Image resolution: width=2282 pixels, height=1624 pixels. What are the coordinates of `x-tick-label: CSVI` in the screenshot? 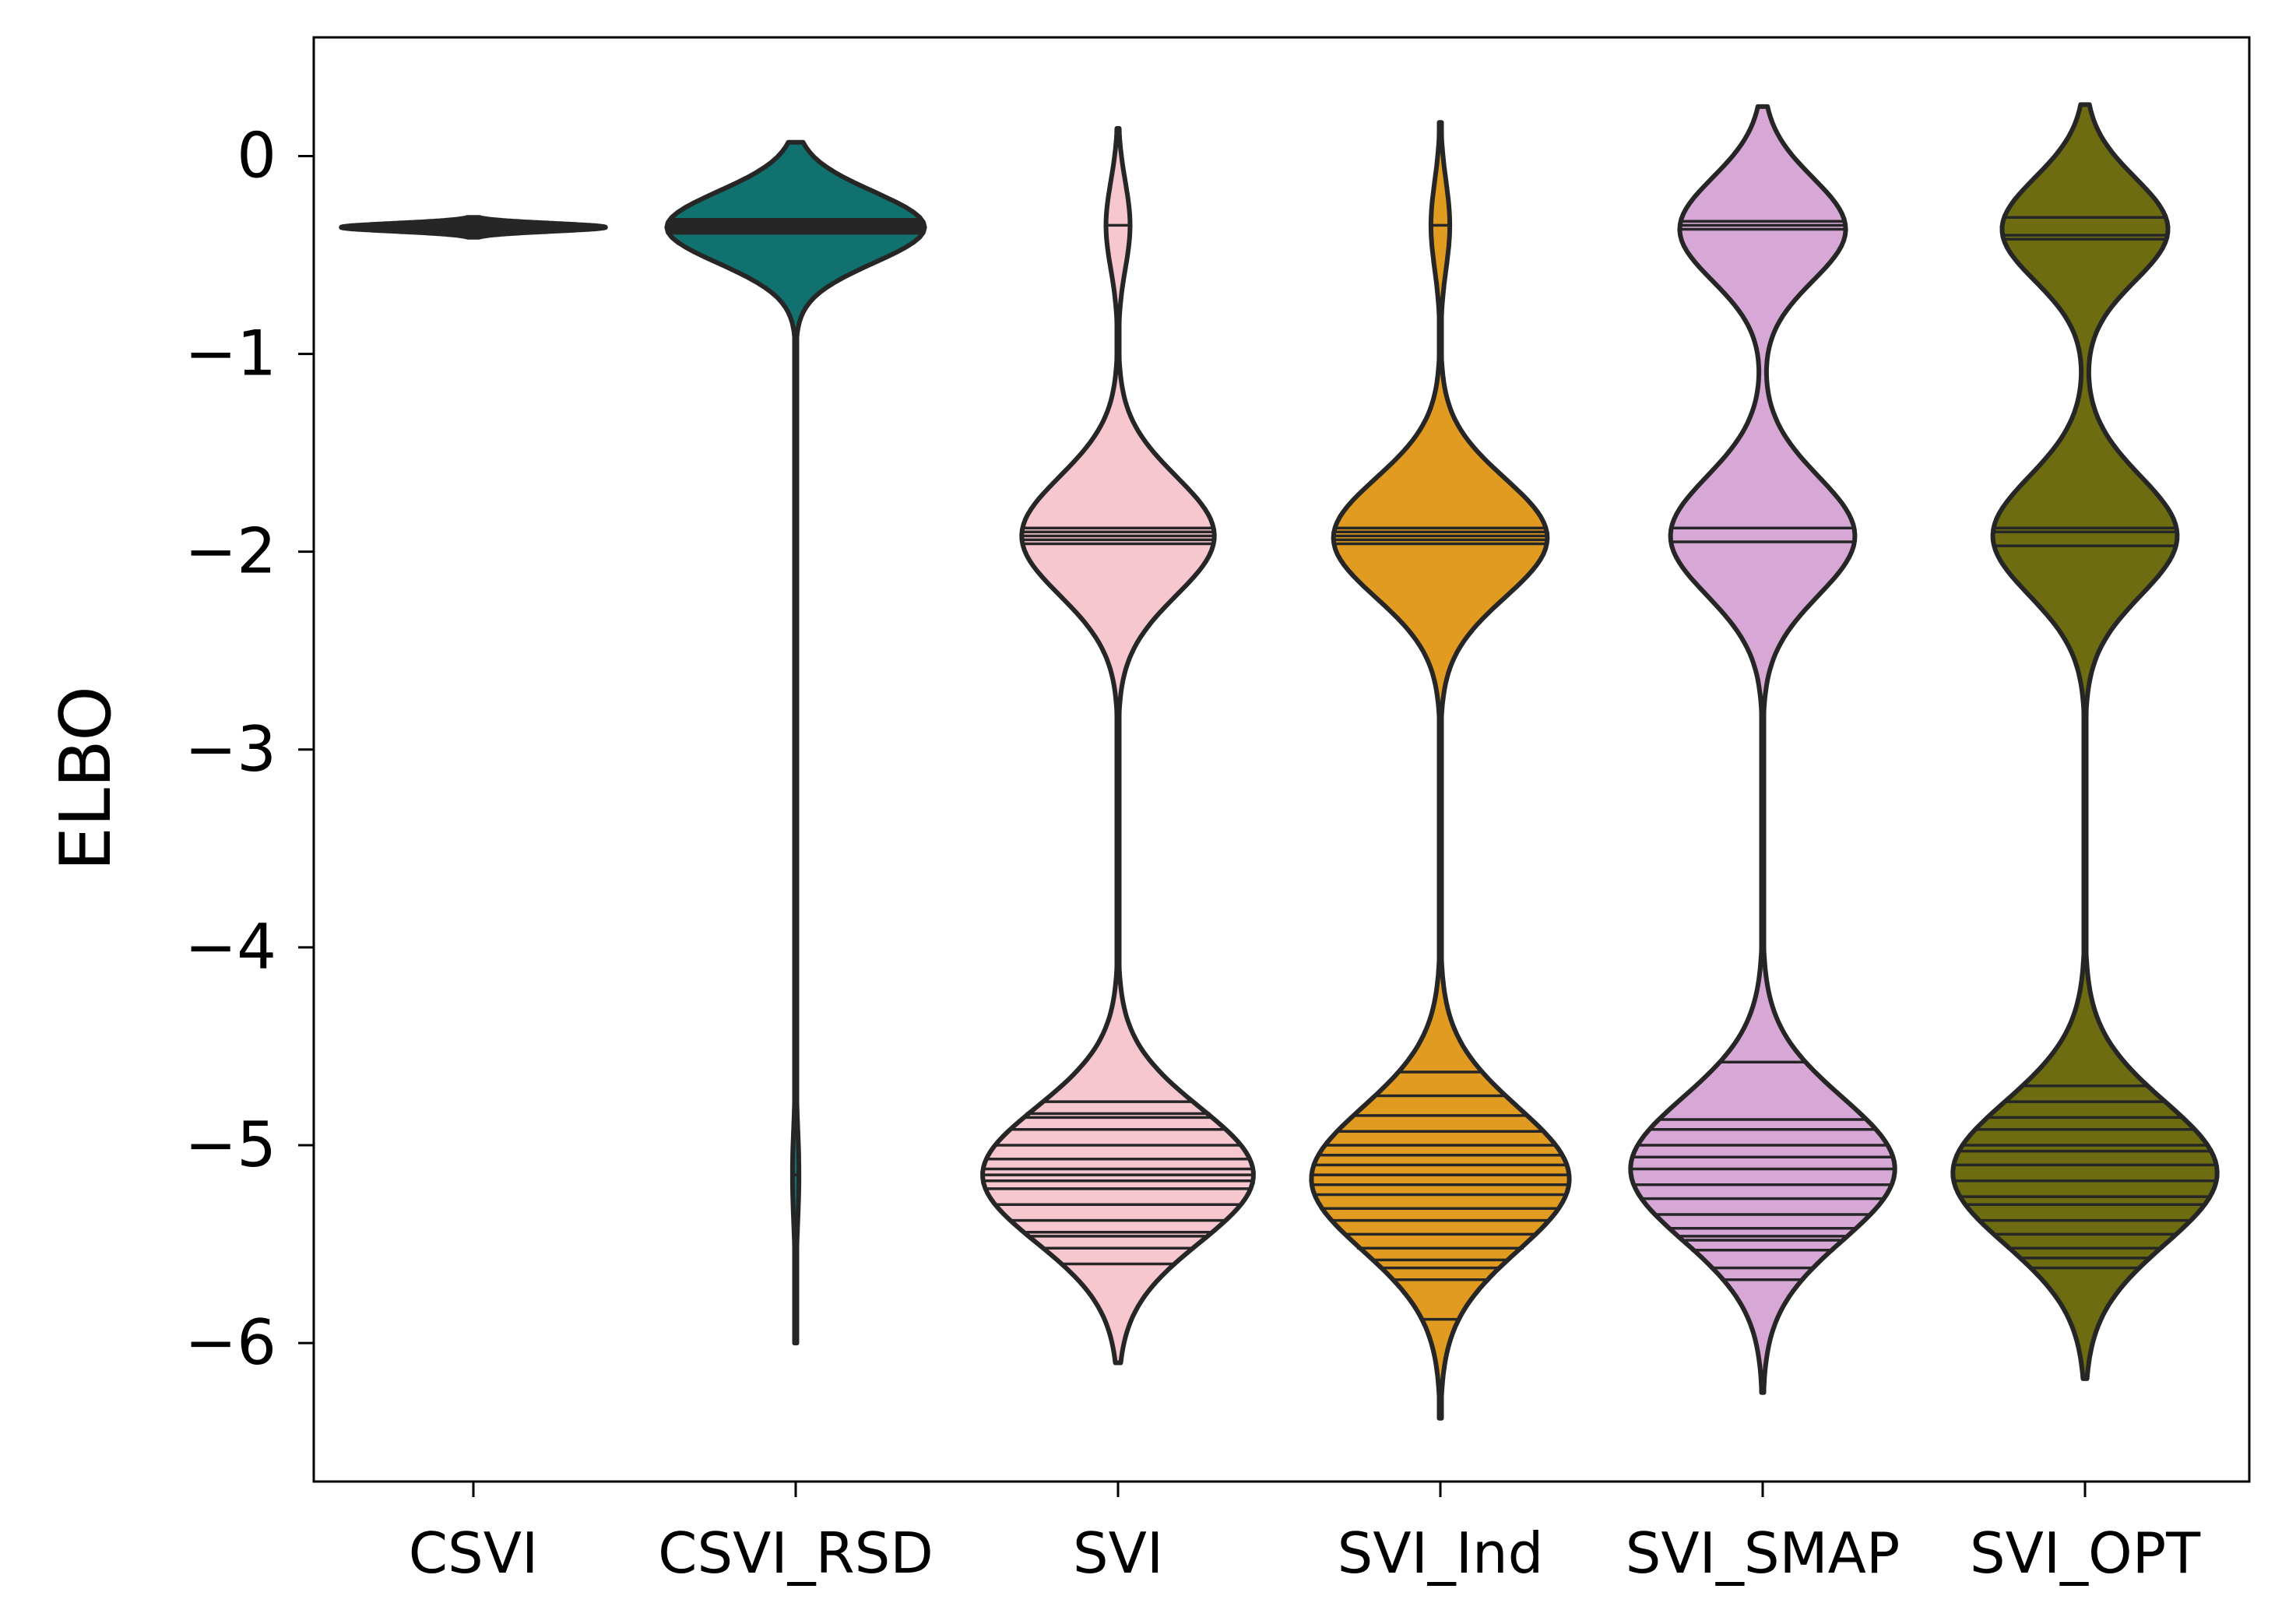 It's located at (474, 1553).